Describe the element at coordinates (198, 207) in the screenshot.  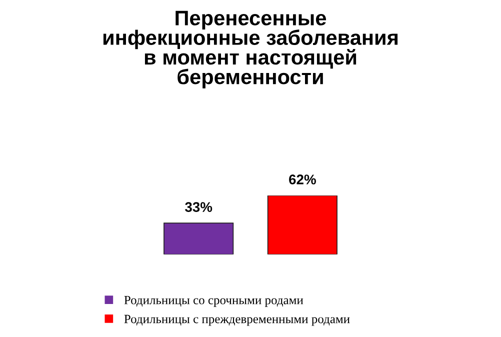
I see `data-label: 33%` at that location.